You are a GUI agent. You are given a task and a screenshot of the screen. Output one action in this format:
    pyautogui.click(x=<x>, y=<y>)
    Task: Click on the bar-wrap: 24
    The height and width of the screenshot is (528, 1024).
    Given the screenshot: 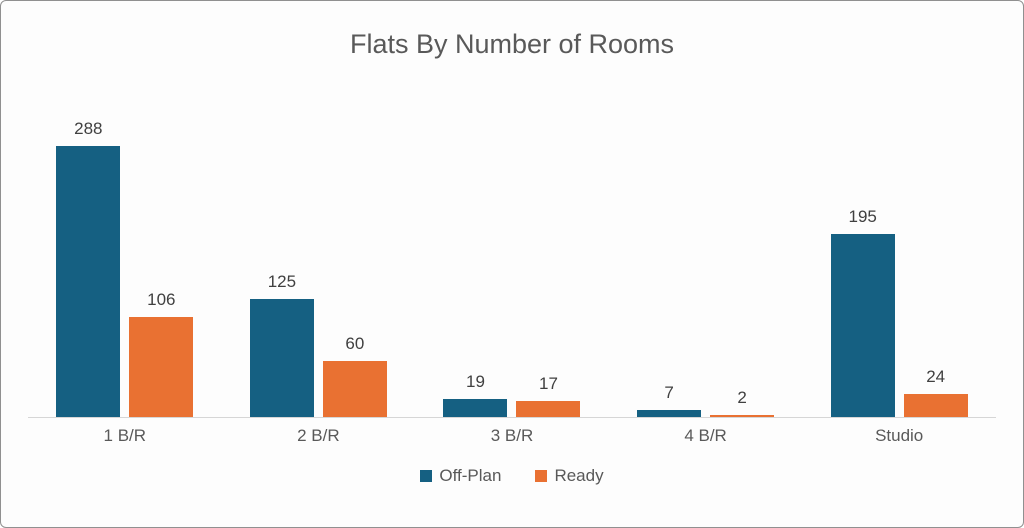 What is the action you would take?
    pyautogui.click(x=935, y=392)
    